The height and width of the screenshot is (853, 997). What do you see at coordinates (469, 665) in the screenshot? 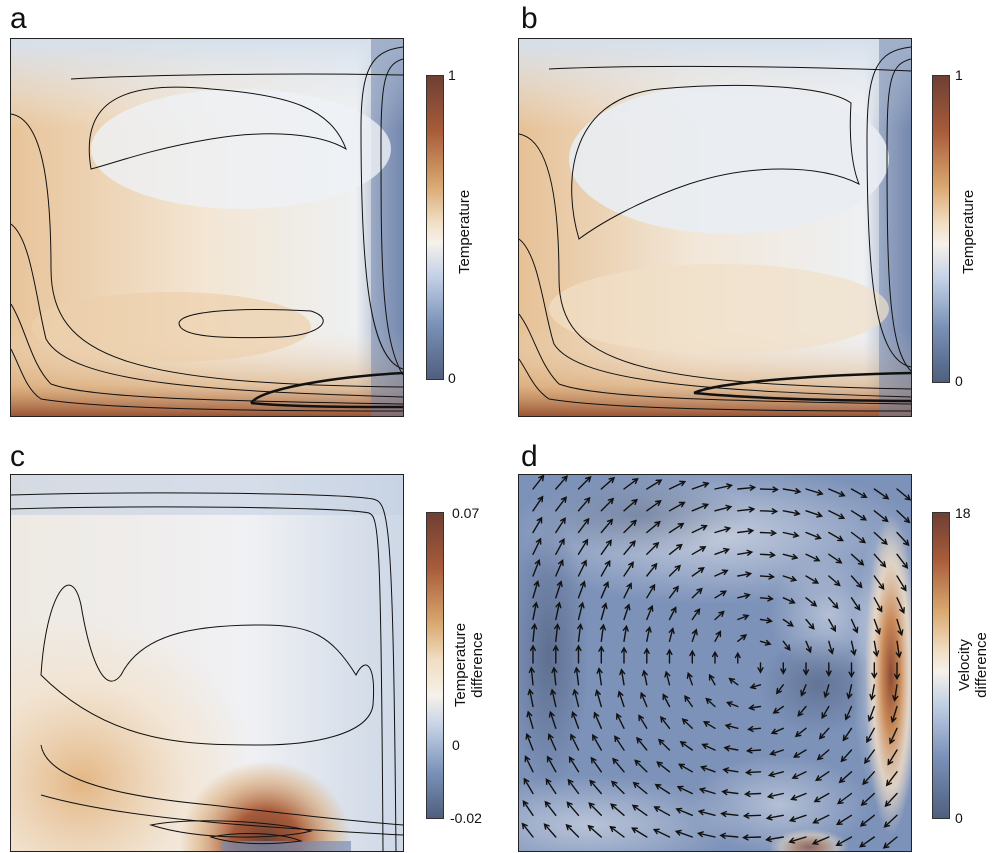
I see `colorbar-c-title: Temperature difference` at bounding box center [469, 665].